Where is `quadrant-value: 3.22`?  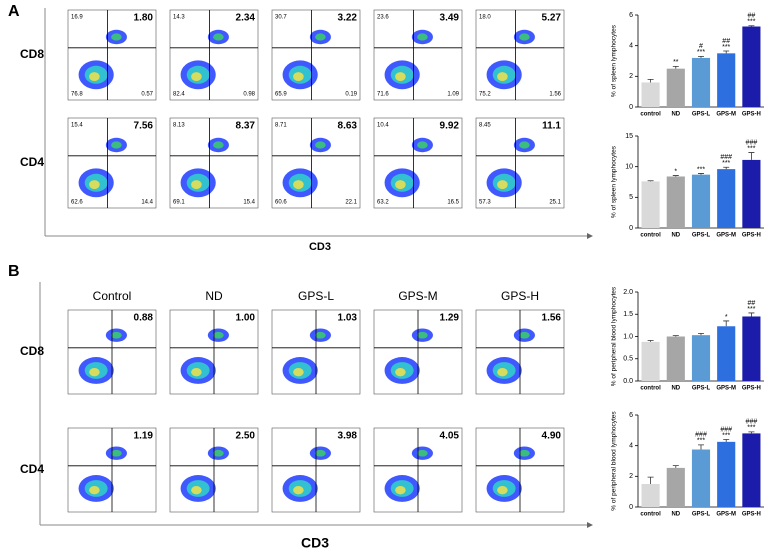
quadrant-value: 3.22 is located at coordinates (348, 18).